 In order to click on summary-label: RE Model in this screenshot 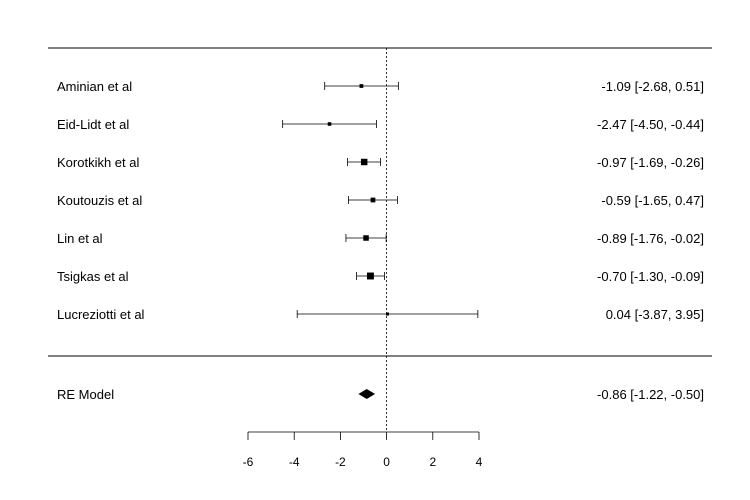, I will do `click(85, 394)`.